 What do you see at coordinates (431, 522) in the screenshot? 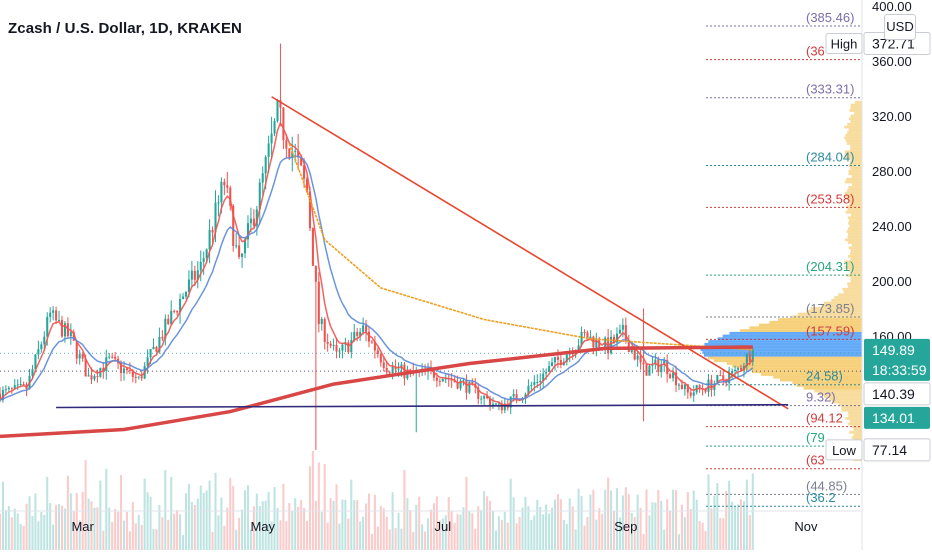
I see `time-axis: Mar May Jul Sep Nov` at bounding box center [431, 522].